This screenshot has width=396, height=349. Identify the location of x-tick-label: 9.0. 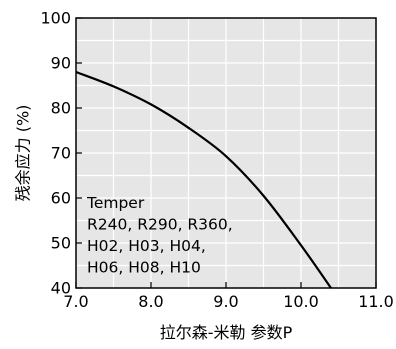
(225, 301).